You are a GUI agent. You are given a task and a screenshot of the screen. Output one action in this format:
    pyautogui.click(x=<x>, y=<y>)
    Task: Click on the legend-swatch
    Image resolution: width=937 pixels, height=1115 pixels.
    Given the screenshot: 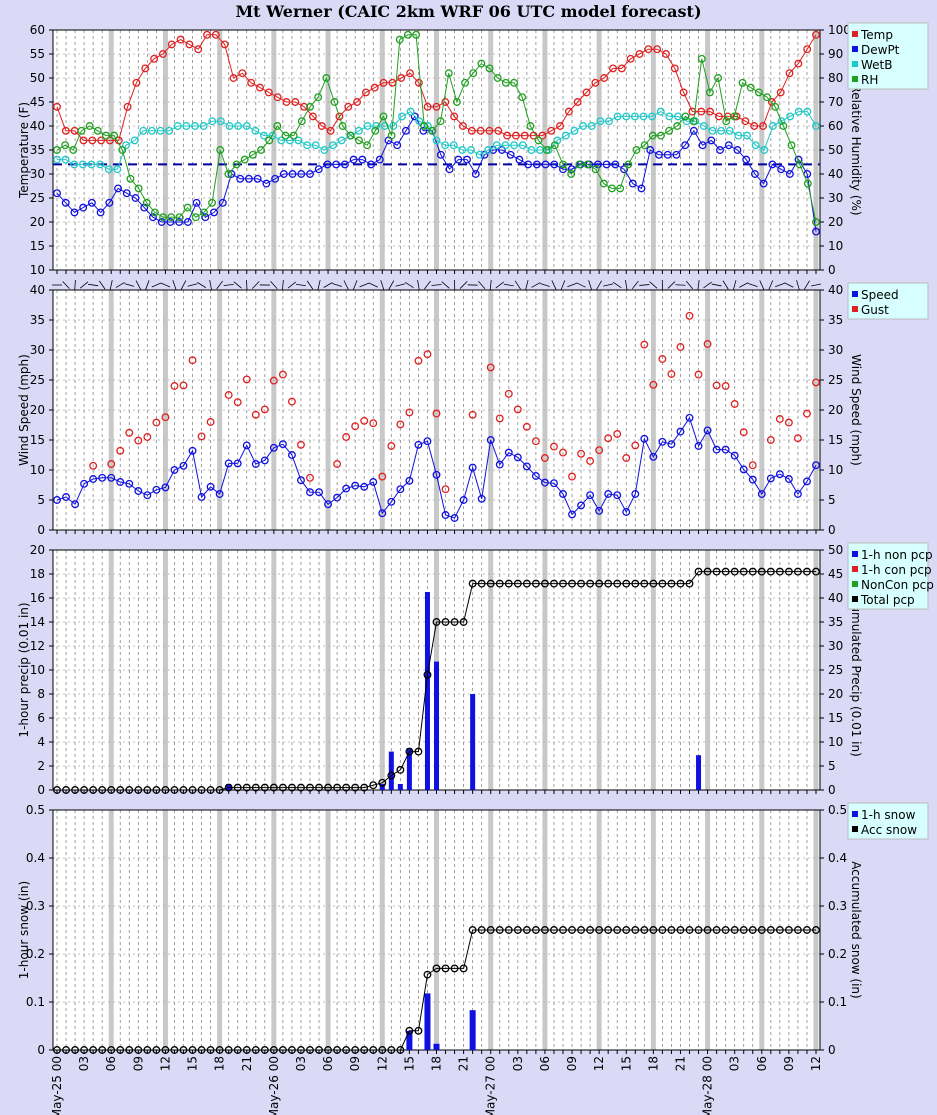 What is the action you would take?
    pyautogui.click(x=855, y=309)
    